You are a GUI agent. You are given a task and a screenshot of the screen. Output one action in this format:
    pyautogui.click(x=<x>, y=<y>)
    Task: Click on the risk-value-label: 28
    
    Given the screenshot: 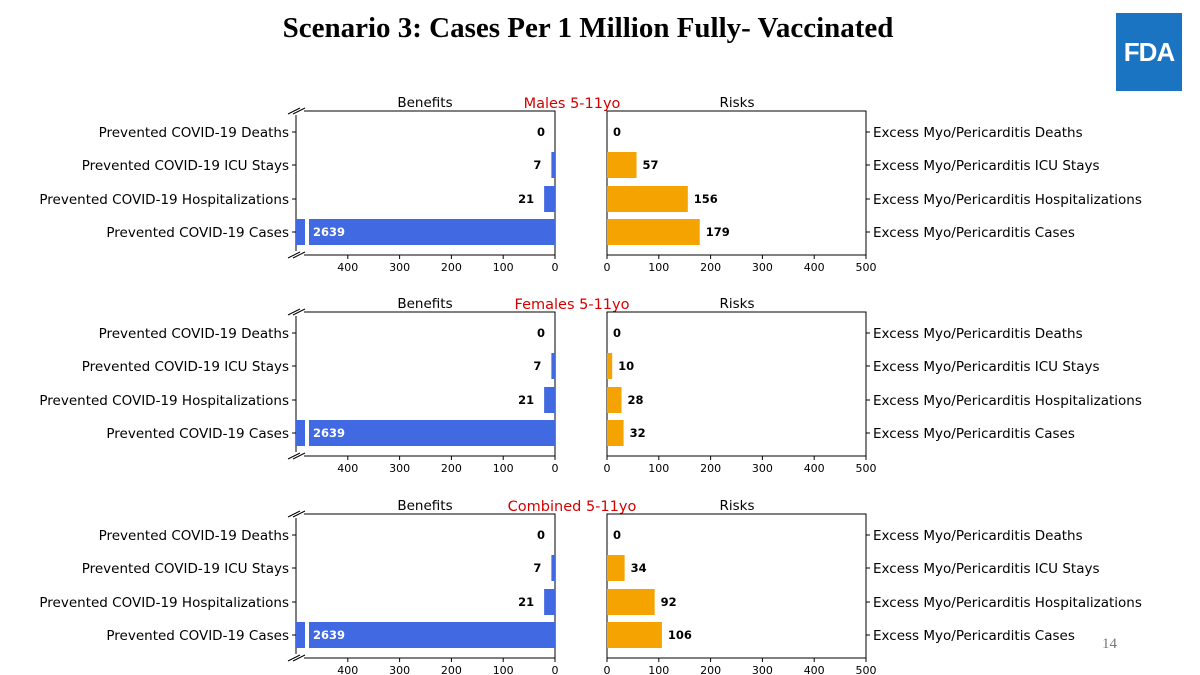 What is the action you would take?
    pyautogui.click(x=636, y=400)
    